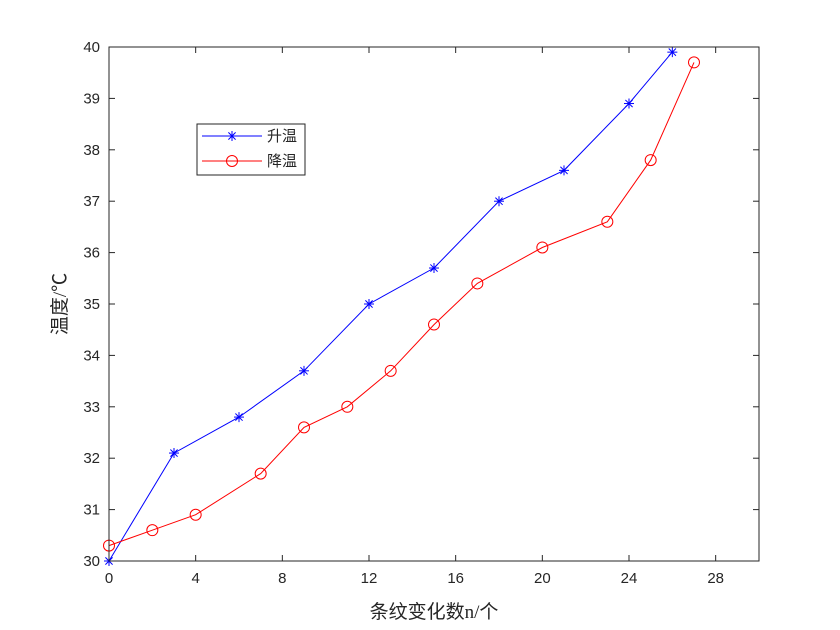 This screenshot has width=840, height=630. Describe the element at coordinates (91, 98) in the screenshot. I see `y-tick-label: 39` at that location.